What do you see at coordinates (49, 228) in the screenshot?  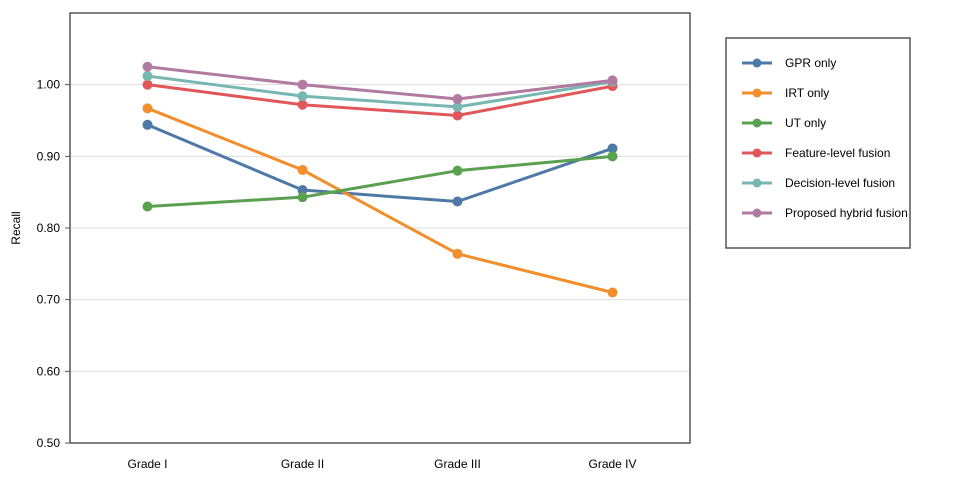 I see `y-tick-label: 0.80` at bounding box center [49, 228].